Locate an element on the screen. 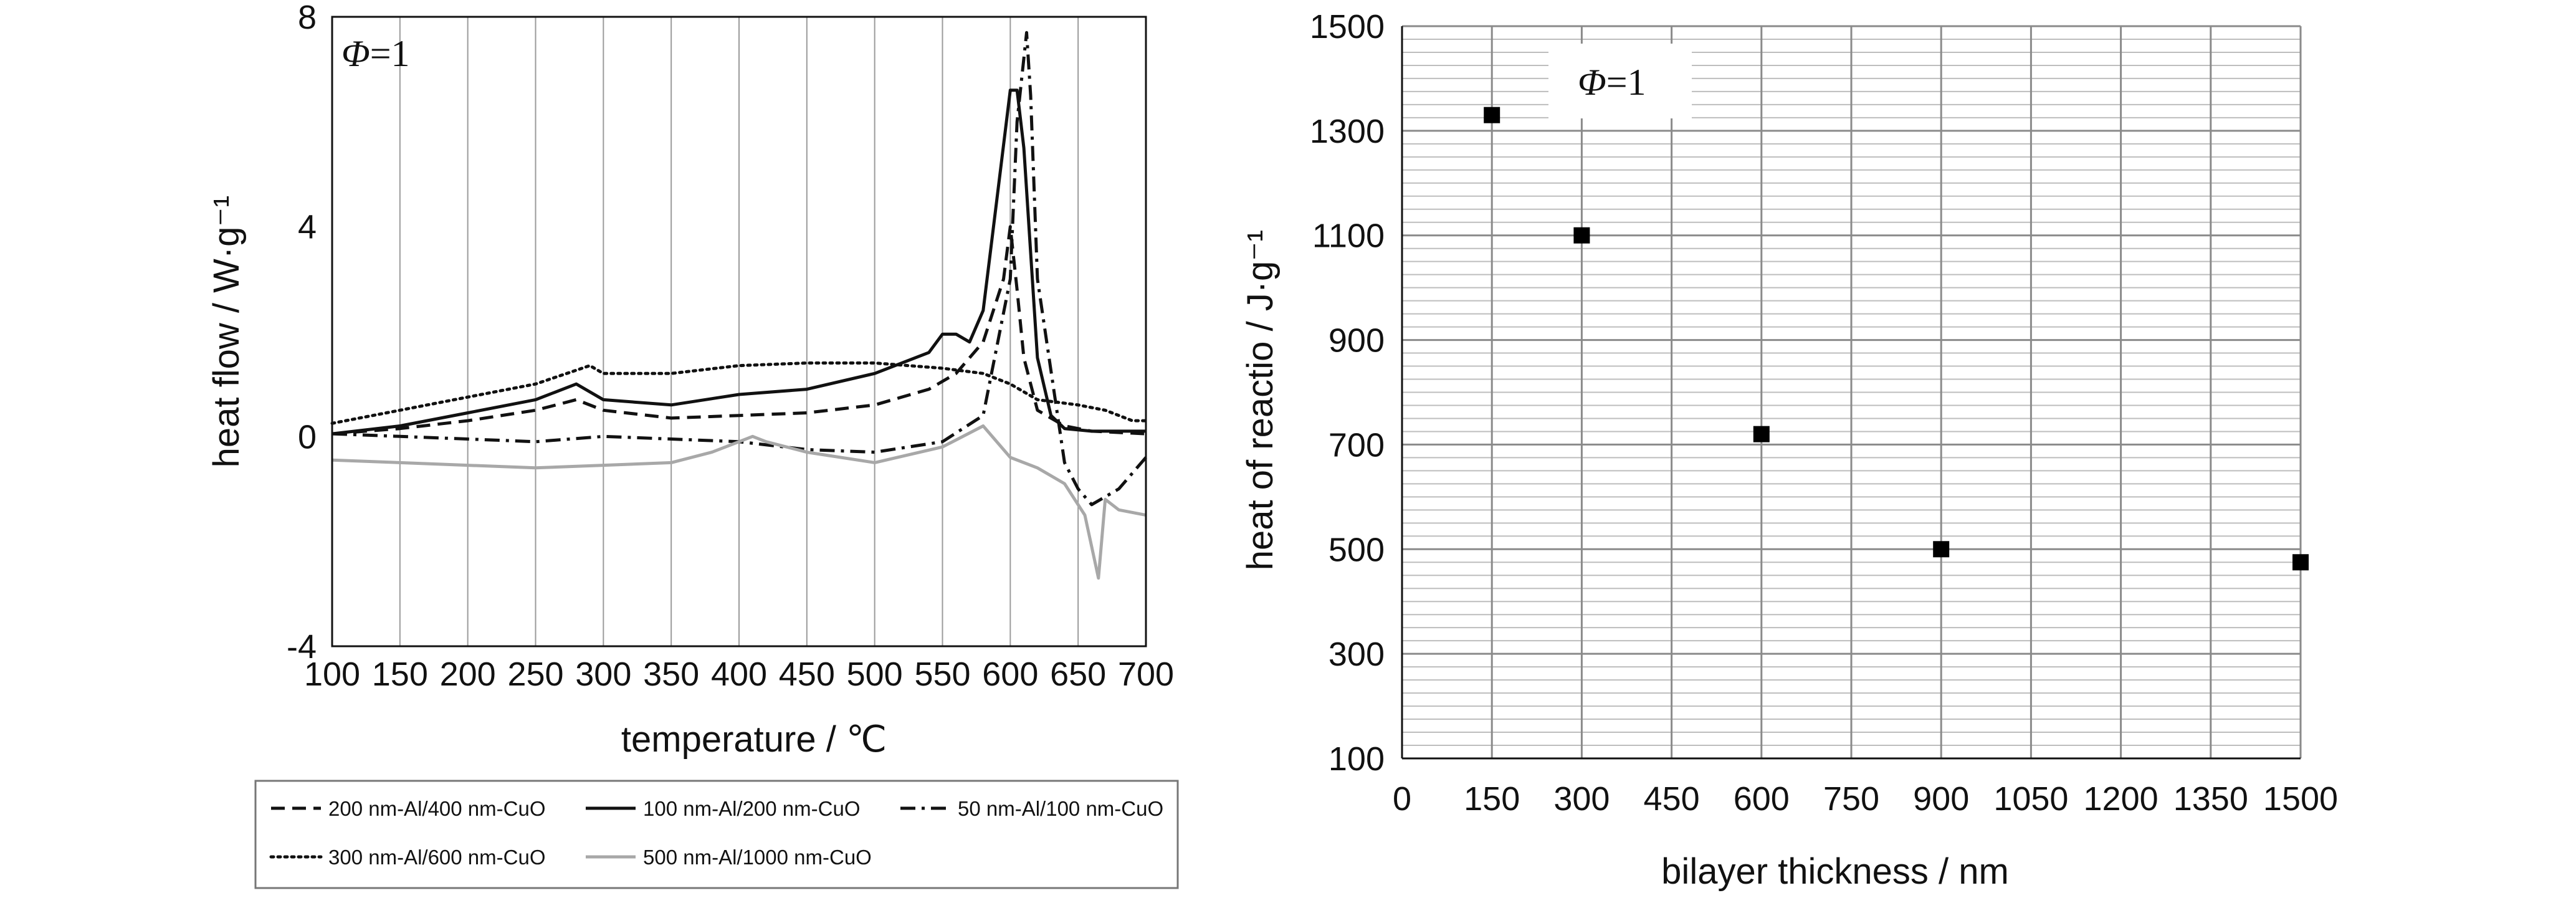 The width and height of the screenshot is (2576, 898). left-x-tick-label: 250 is located at coordinates (535, 674).